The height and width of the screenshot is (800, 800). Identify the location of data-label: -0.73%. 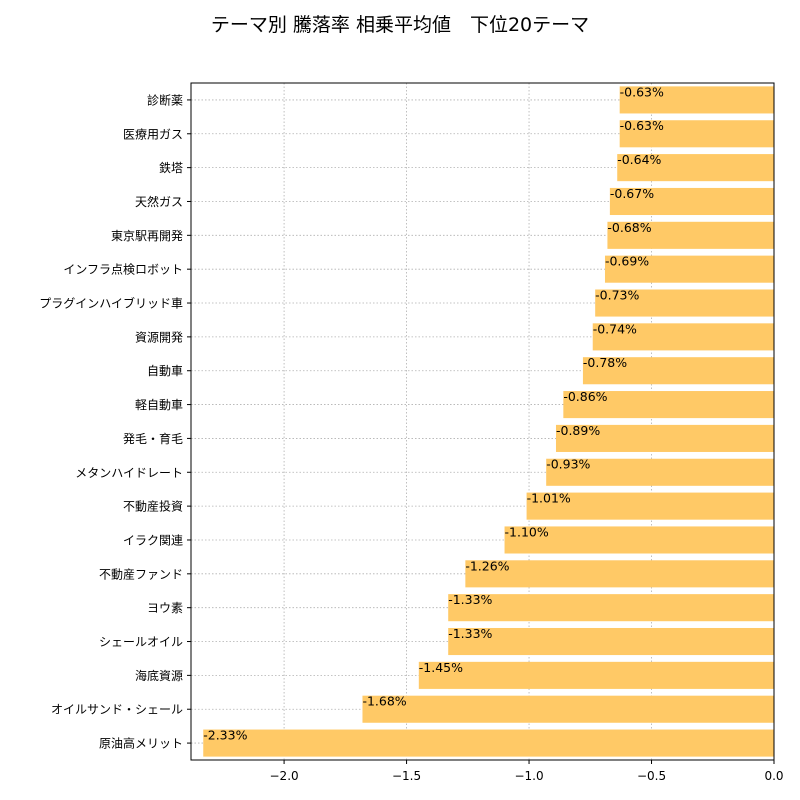
(617, 294).